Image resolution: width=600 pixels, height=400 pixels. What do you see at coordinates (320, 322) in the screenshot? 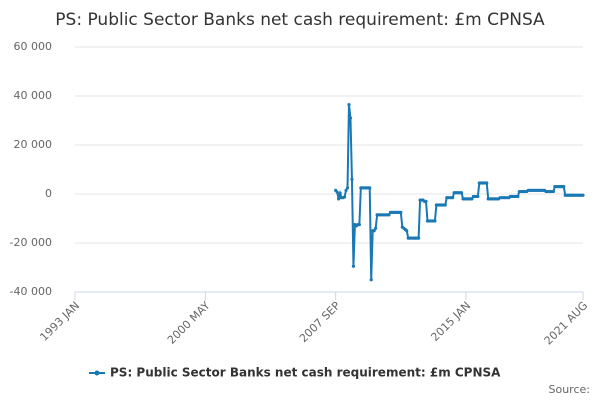
I see `x-tick-label: 2007 SEP` at bounding box center [320, 322].